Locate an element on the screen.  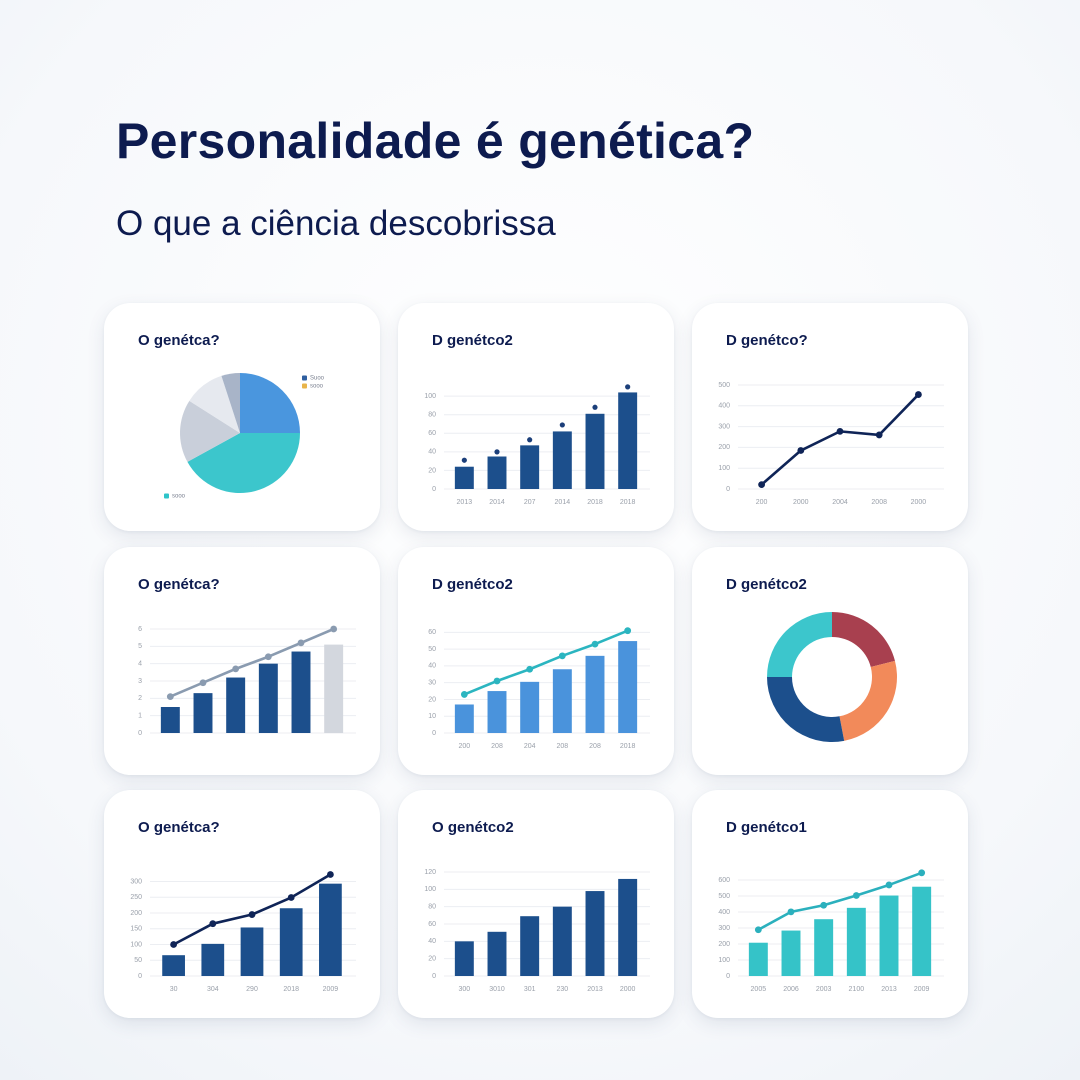
x-tick-label: 230 is located at coordinates (562, 989).